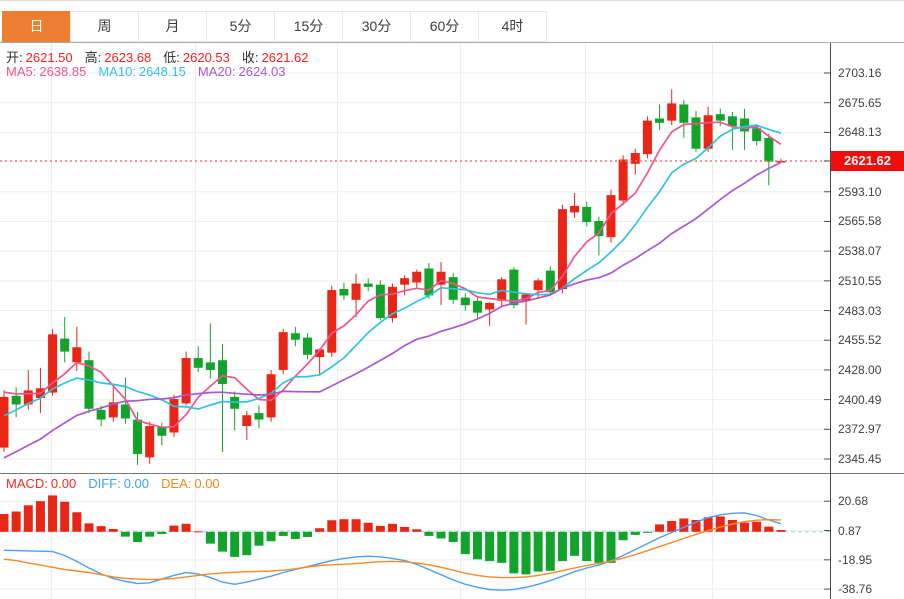 The width and height of the screenshot is (904, 599). I want to click on indicator-item: 低: 2620.53, so click(196, 57).